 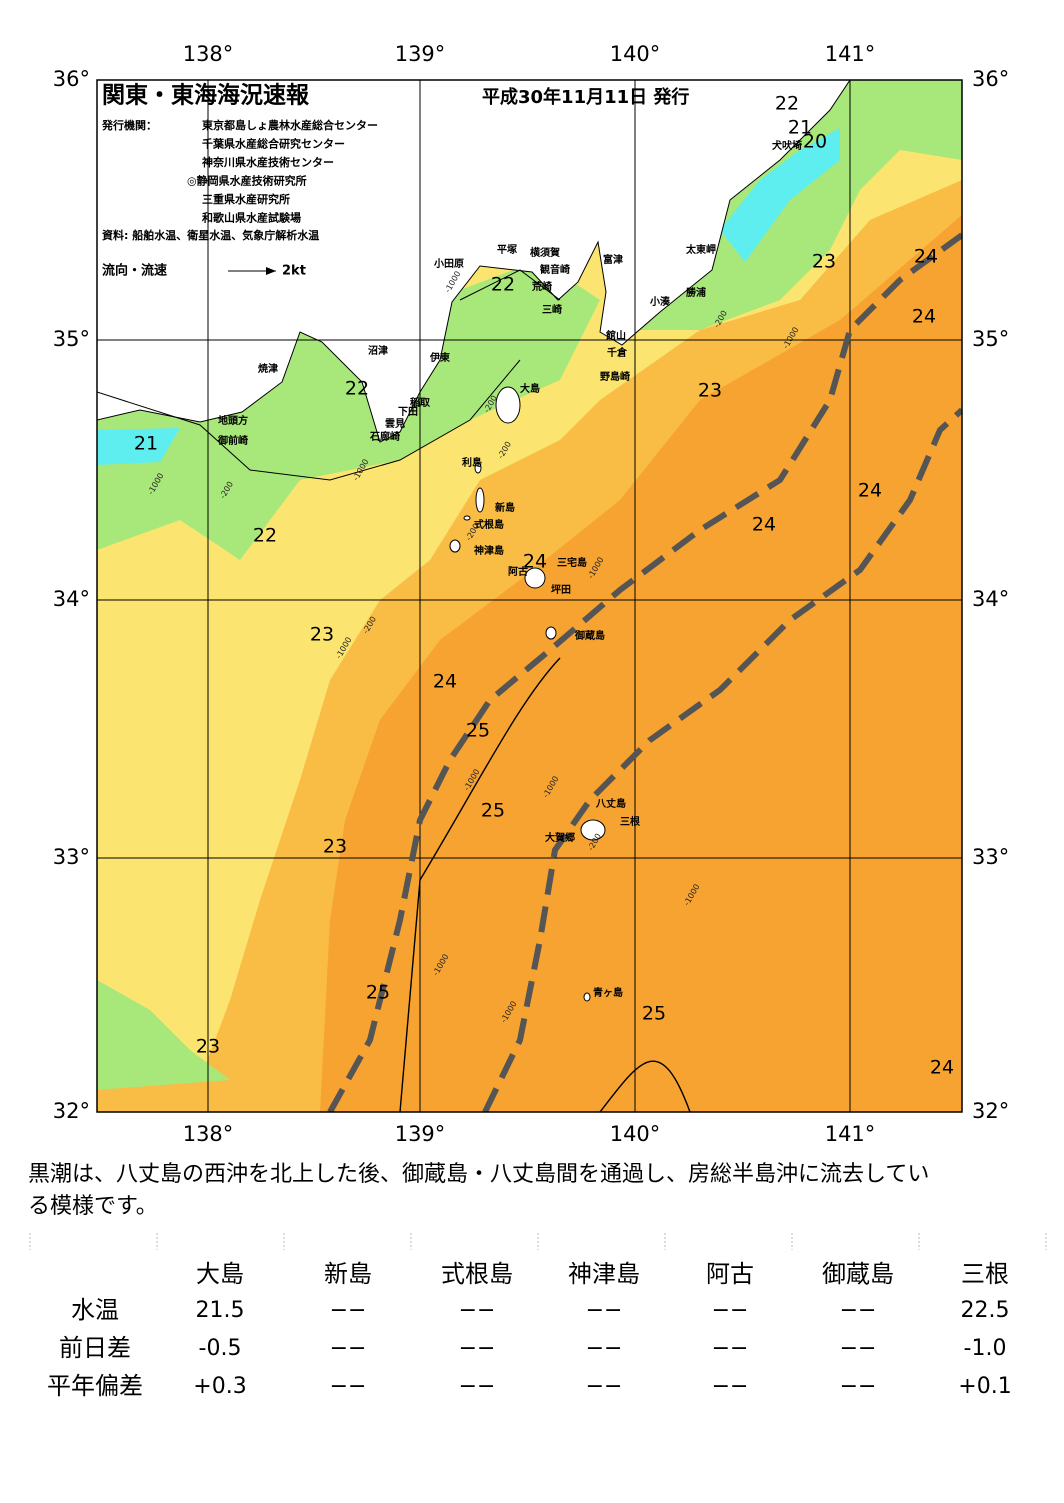 What do you see at coordinates (608, 992) in the screenshot?
I see `place-label: 青ヶ島` at bounding box center [608, 992].